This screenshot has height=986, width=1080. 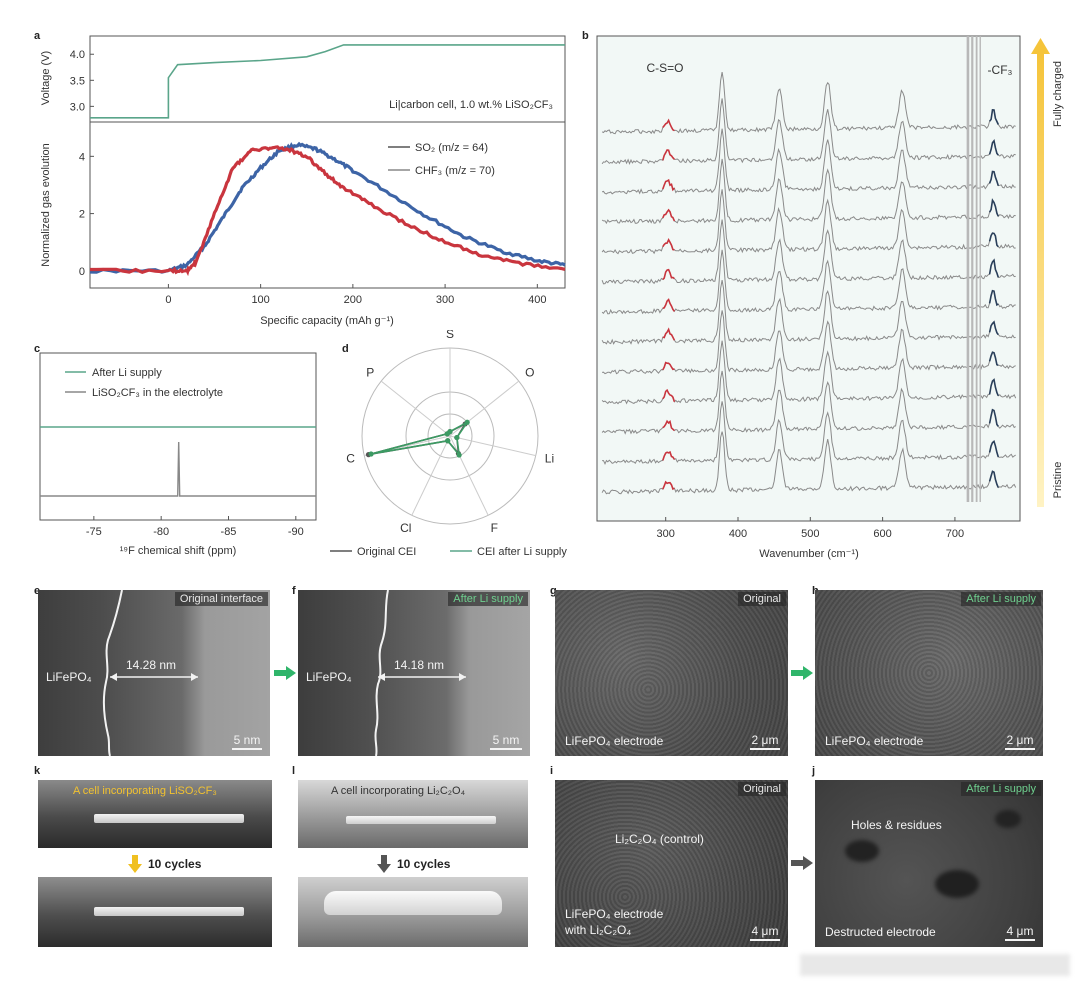 I want to click on radar-axis-label: O, so click(x=529, y=372).